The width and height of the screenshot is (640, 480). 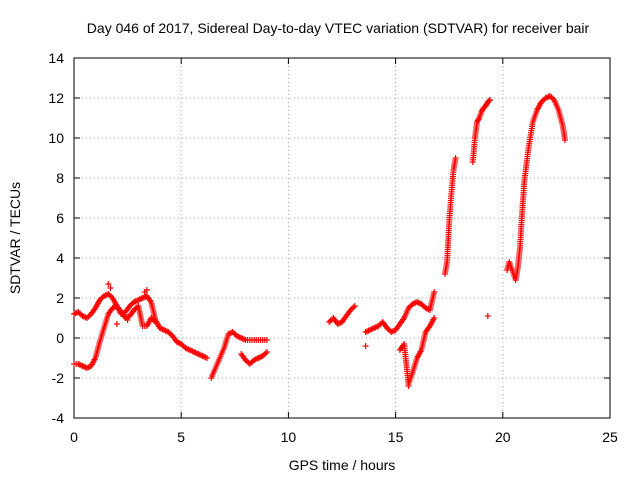 I want to click on y-tick-label: 8, so click(x=60, y=178).